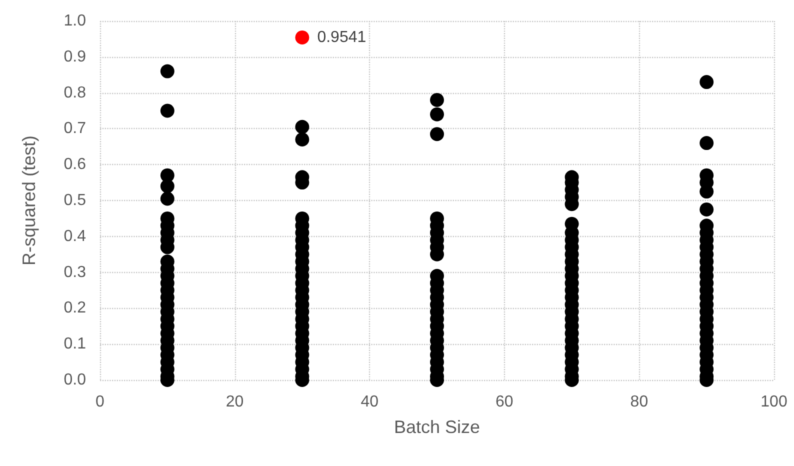  Describe the element at coordinates (75, 129) in the screenshot. I see `y-tick-label: 0.7` at that location.